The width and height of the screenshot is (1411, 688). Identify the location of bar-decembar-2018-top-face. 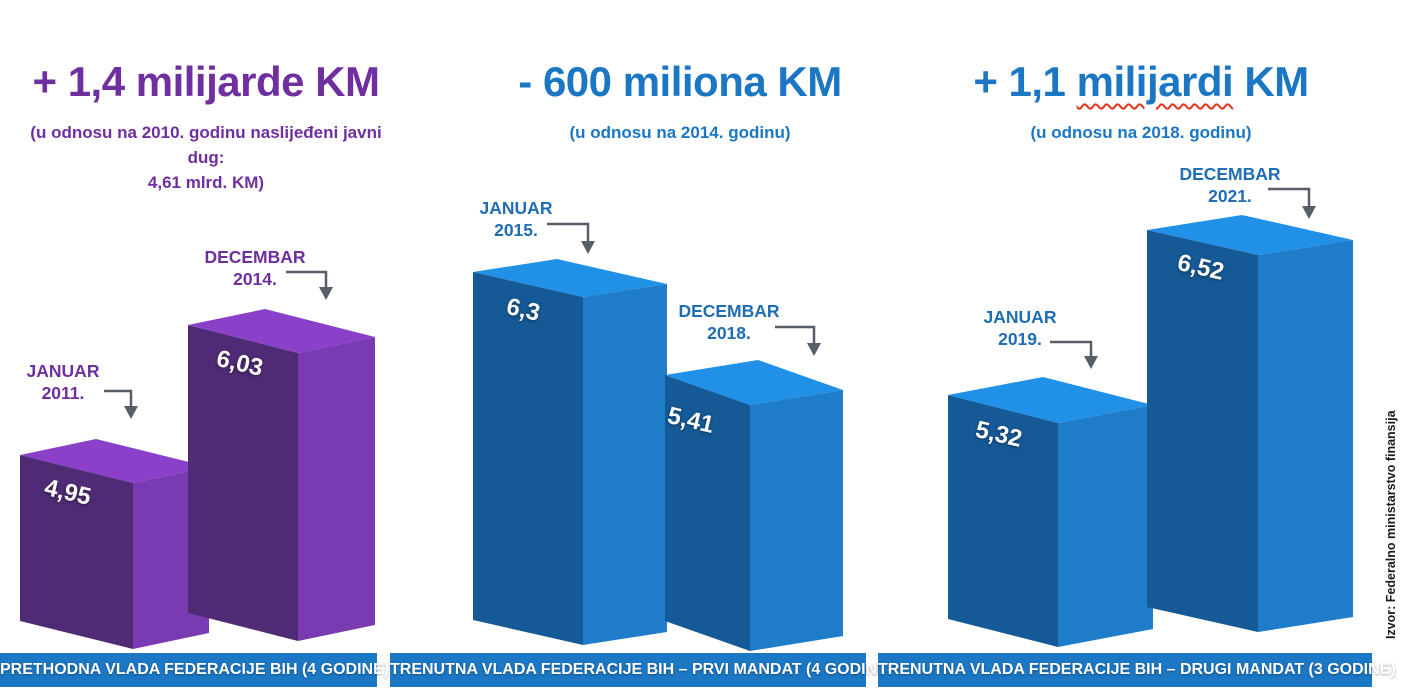
(754, 382).